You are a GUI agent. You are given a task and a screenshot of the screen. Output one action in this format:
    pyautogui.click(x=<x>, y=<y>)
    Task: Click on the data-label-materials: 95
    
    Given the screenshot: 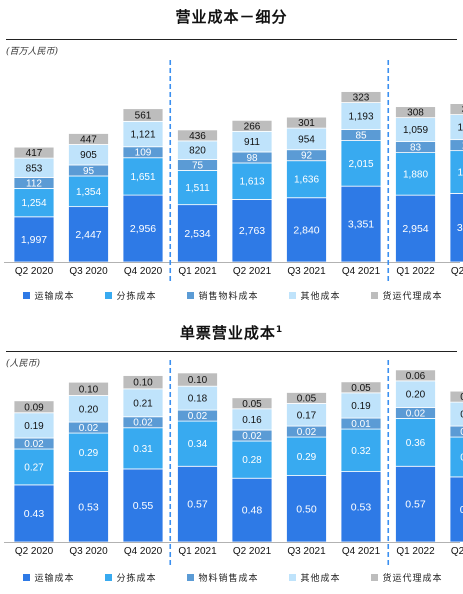 What is the action you would take?
    pyautogui.click(x=89, y=171)
    